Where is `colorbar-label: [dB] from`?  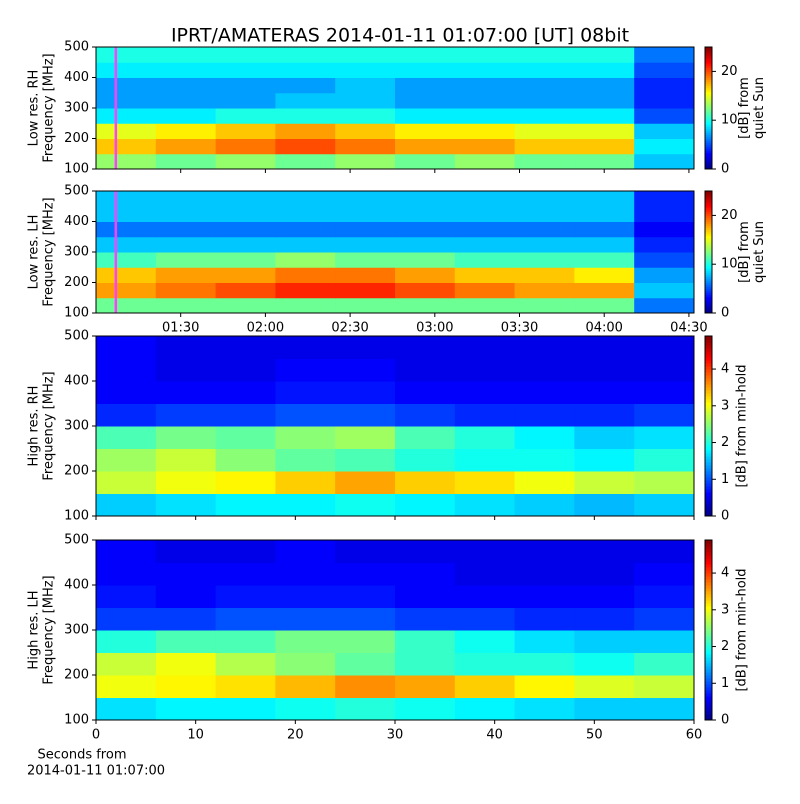 colorbar-label: [dB] from is located at coordinates (744, 108).